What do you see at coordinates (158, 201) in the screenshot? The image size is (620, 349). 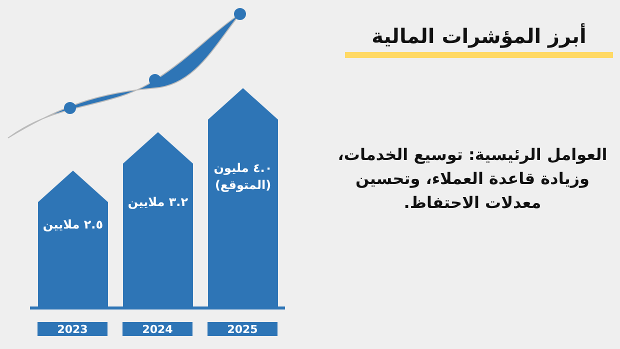 I see `data-label: ٣.٢ ملايين` at bounding box center [158, 201].